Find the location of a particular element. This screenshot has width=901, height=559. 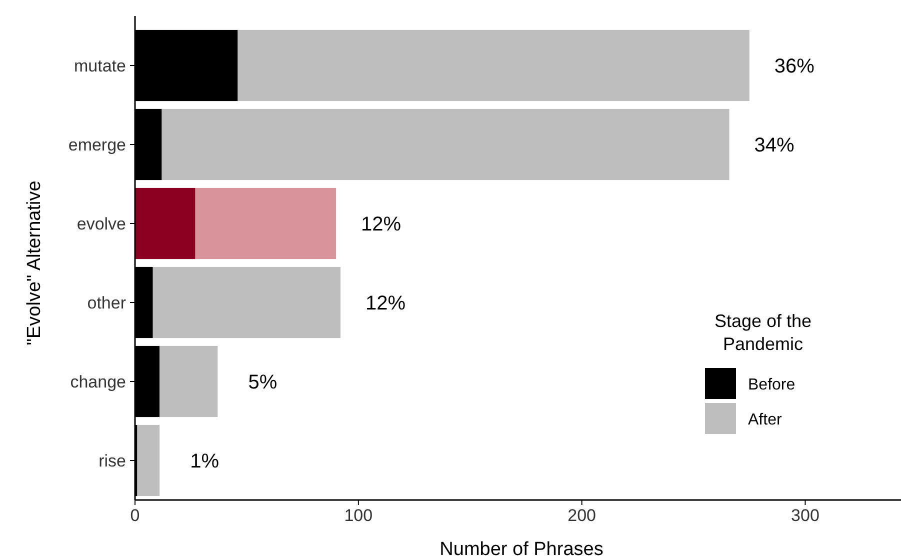

y-tick-label: change is located at coordinates (98, 382).